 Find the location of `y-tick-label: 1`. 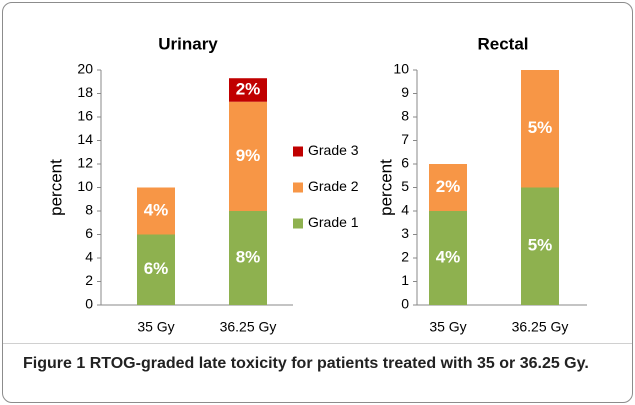

y-tick-label: 1 is located at coordinates (405, 280).